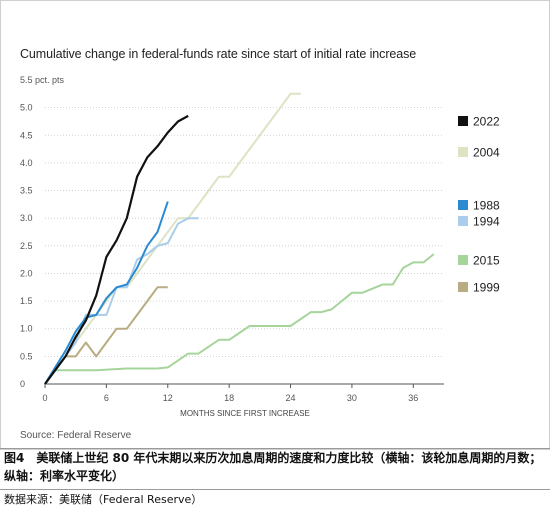 This screenshot has width=550, height=512. I want to click on legend-swatch-2022, so click(463, 121).